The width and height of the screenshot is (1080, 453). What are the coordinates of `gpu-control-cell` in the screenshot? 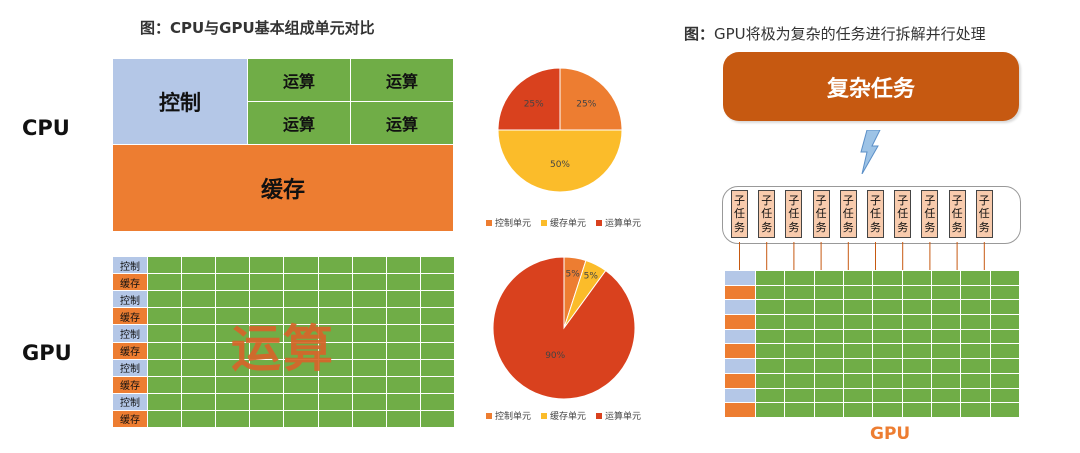 It's located at (740, 278).